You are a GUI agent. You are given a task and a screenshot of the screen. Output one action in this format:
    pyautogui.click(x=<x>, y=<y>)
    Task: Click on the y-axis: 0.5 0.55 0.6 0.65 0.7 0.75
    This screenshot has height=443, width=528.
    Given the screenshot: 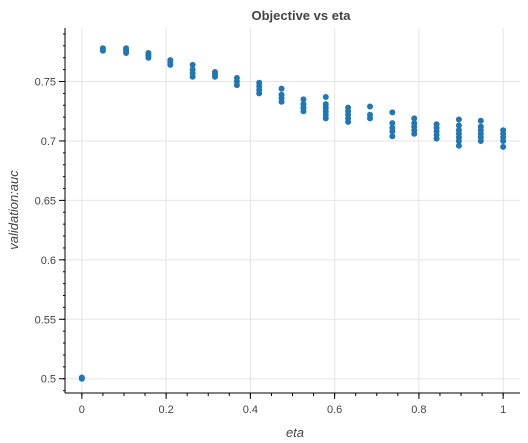 What is the action you would take?
    pyautogui.click(x=50, y=210)
    